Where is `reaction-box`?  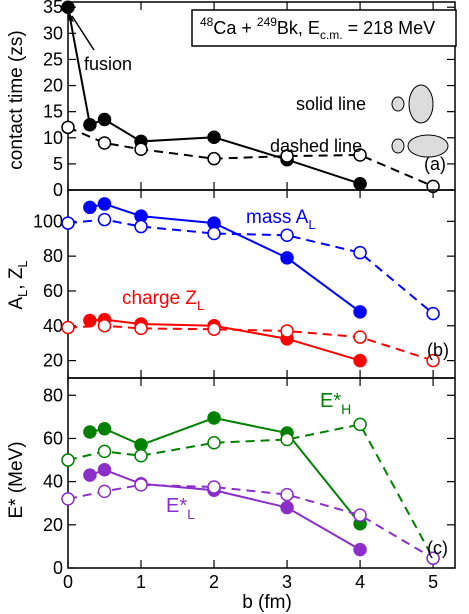 reaction-box is located at coordinates (324, 28).